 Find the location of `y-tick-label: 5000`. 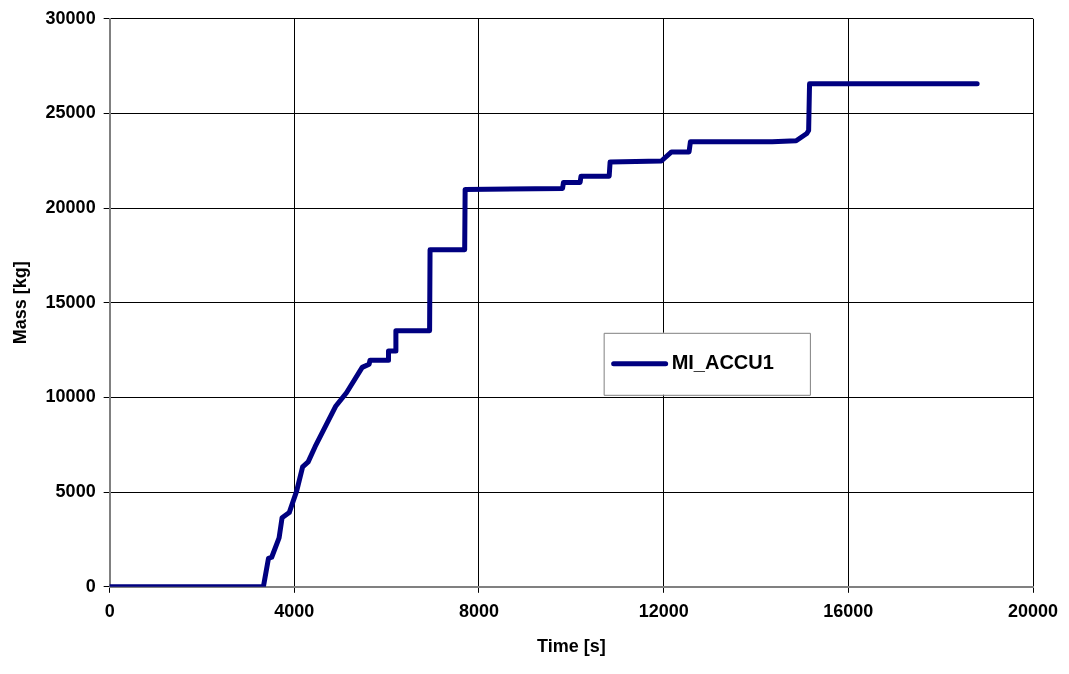

y-tick-label: 5000 is located at coordinates (75, 491).